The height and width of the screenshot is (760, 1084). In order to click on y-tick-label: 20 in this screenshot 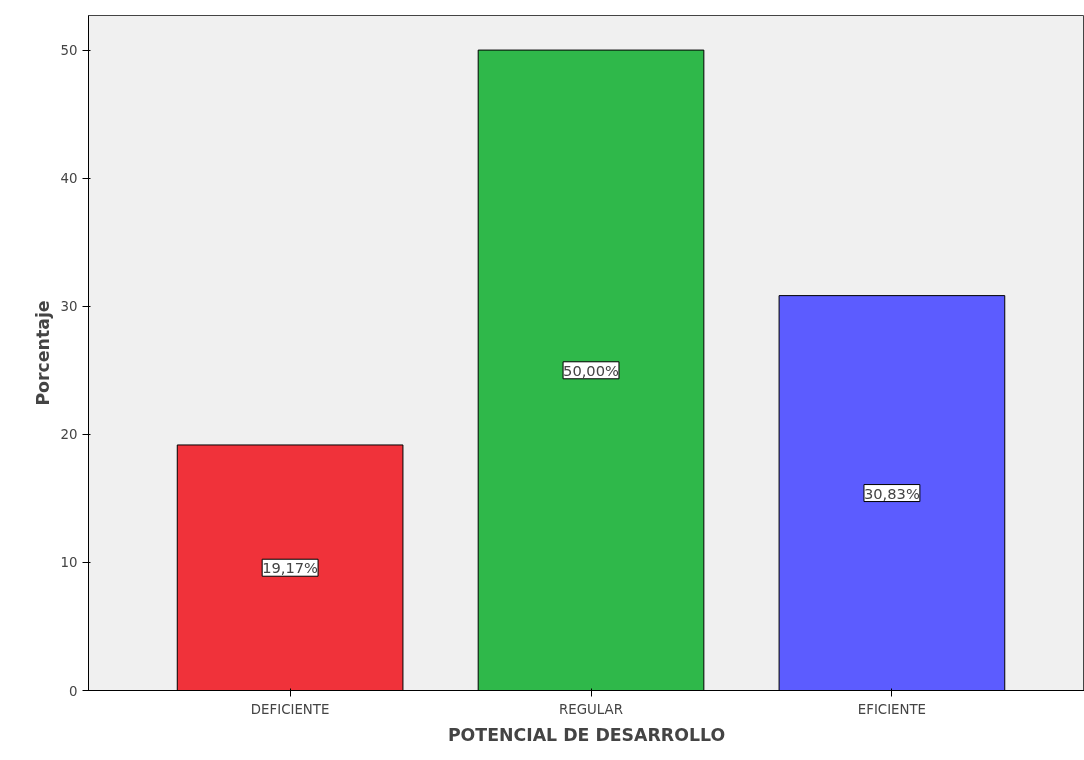, I will do `click(69, 435)`.